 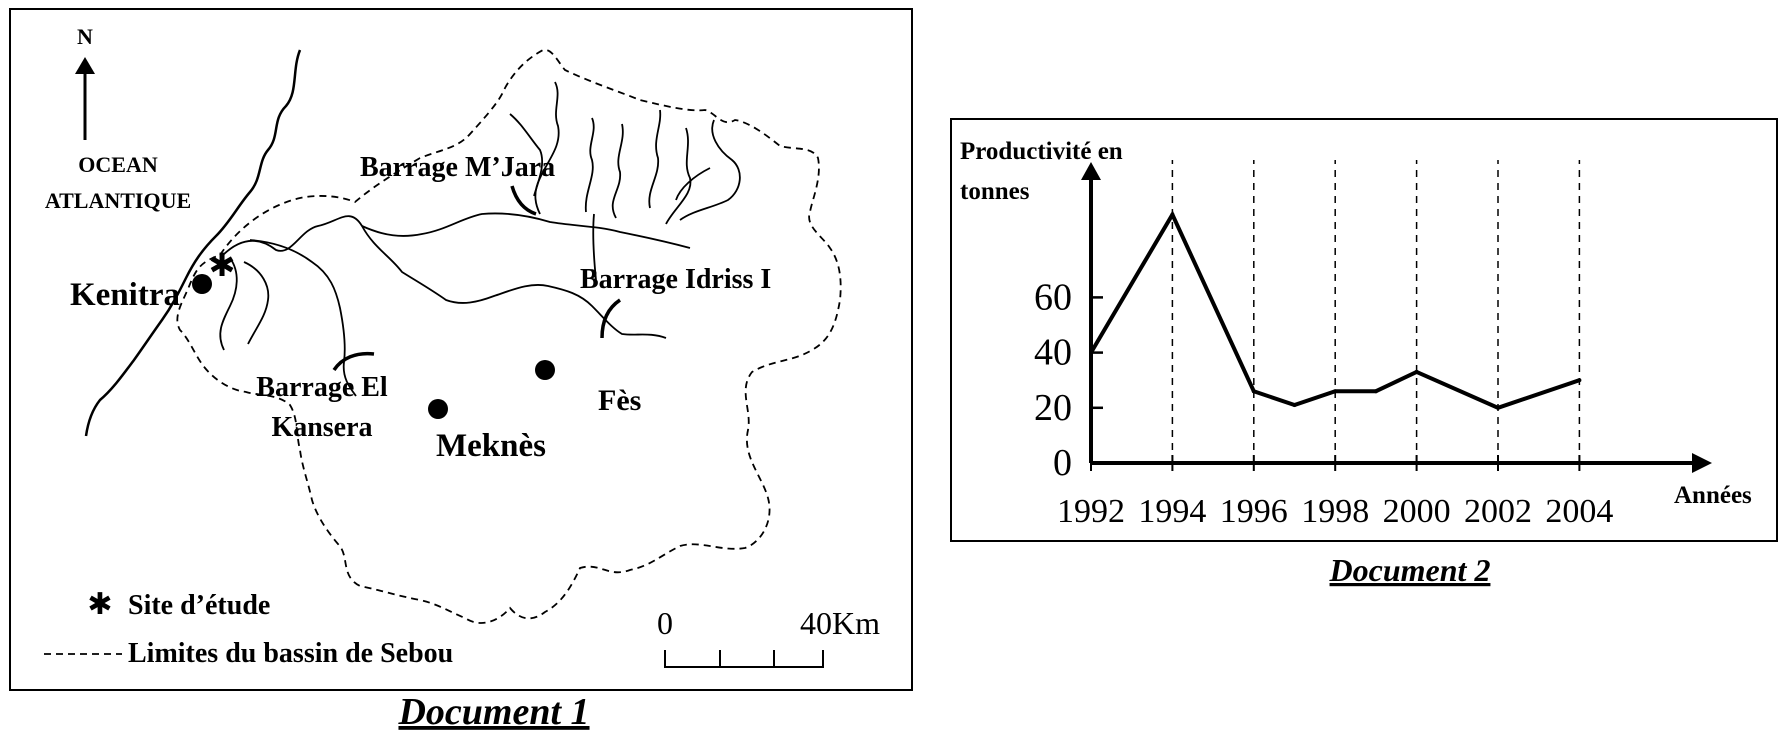 What do you see at coordinates (1375, 391) in the screenshot?
I see `data-point-1999` at bounding box center [1375, 391].